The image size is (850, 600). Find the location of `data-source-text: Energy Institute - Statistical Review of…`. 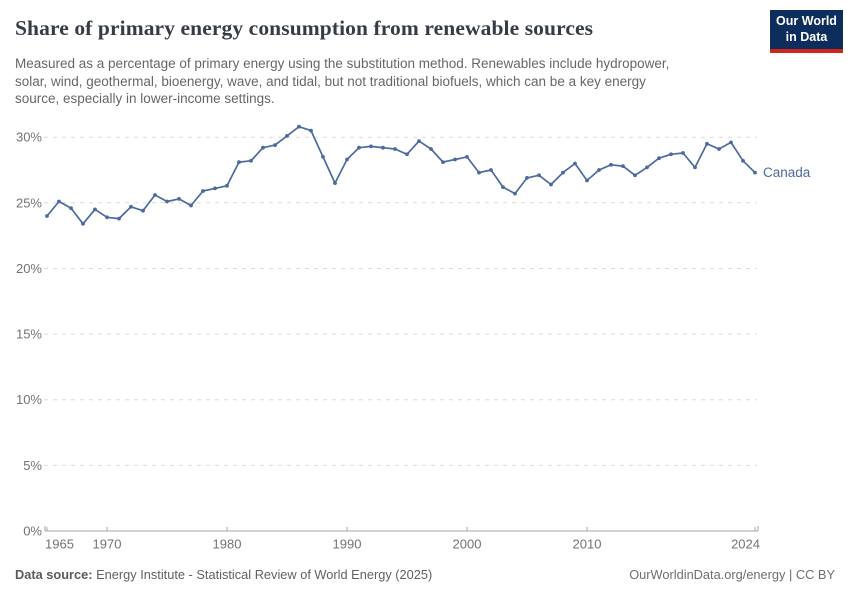

data-source-text: Energy Institute - Statistical Review of… is located at coordinates (262, 574).